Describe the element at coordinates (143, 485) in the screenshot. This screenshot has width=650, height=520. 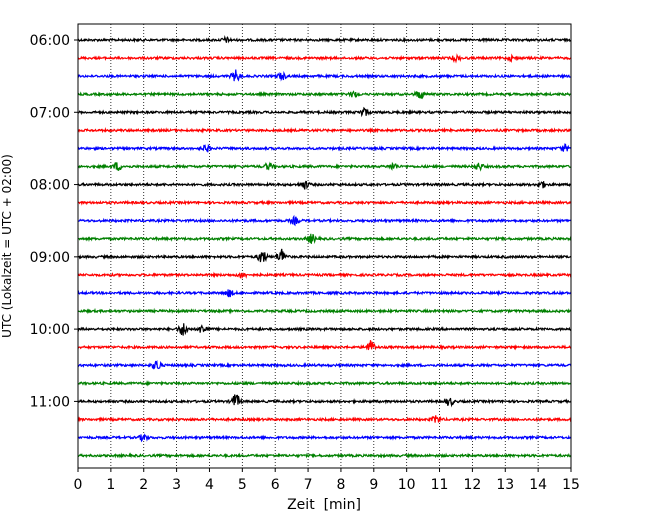
I see `x-tick-label: 2` at that location.